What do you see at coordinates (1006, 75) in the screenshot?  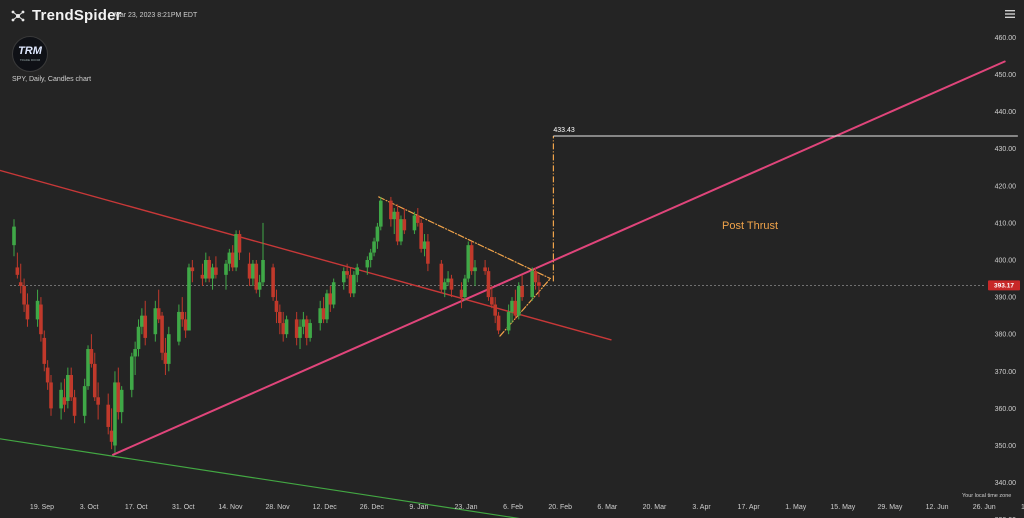 I see `y-tick-label: 450.00` at bounding box center [1006, 75].